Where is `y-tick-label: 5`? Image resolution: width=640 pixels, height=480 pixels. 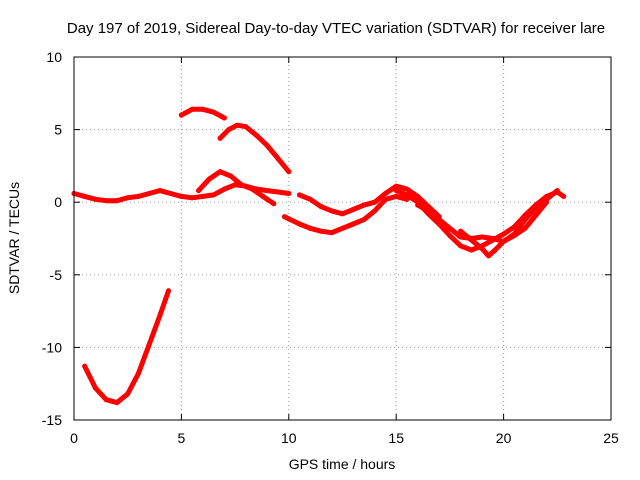
y-tick-label: 5 is located at coordinates (58, 130).